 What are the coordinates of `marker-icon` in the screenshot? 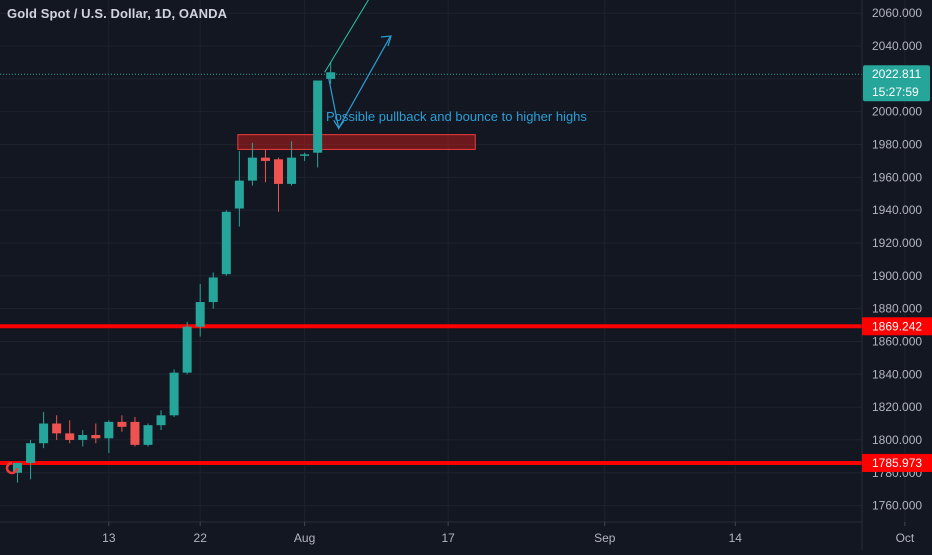 It's located at (12, 468).